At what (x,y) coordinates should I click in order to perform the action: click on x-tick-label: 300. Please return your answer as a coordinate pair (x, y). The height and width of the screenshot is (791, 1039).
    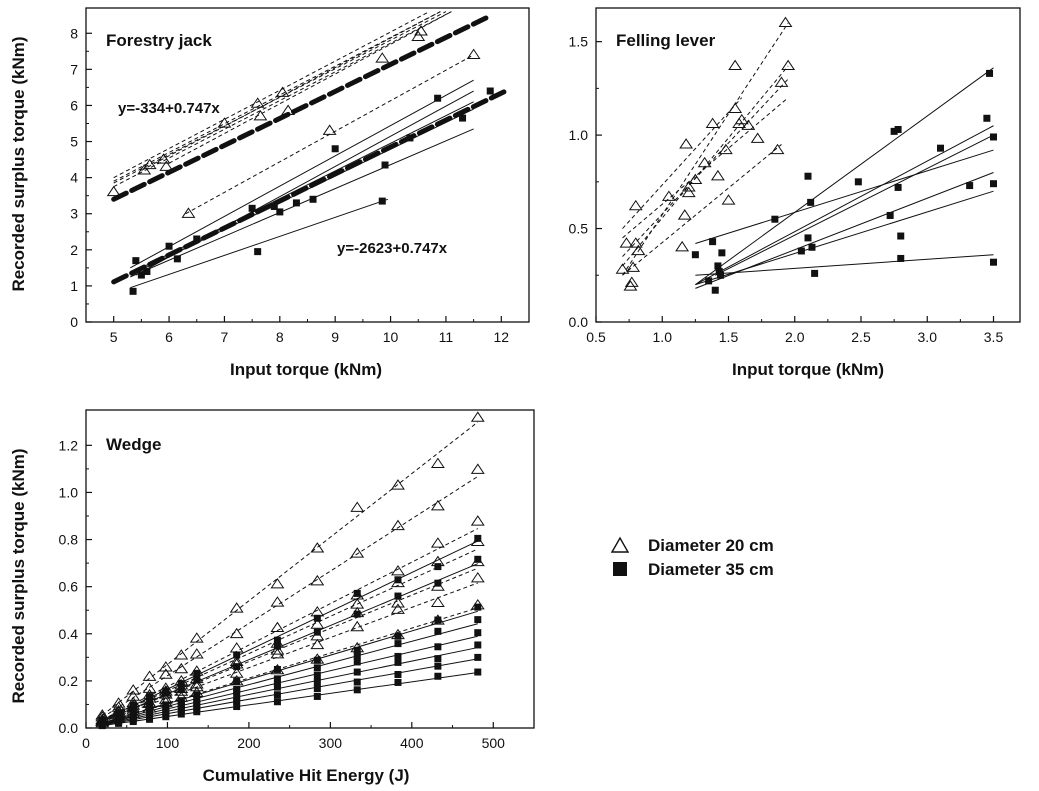
    Looking at the image, I should click on (331, 743).